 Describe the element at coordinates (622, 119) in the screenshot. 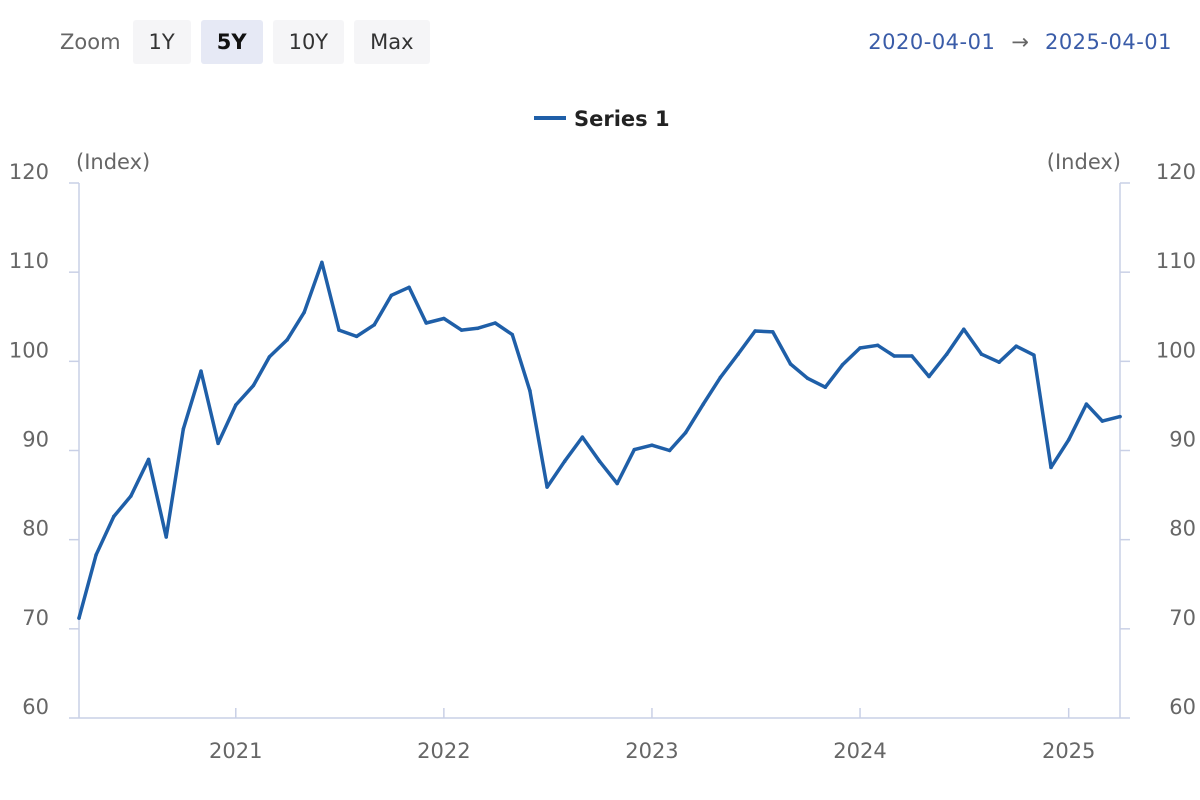

I see `legend-label: Series 1` at that location.